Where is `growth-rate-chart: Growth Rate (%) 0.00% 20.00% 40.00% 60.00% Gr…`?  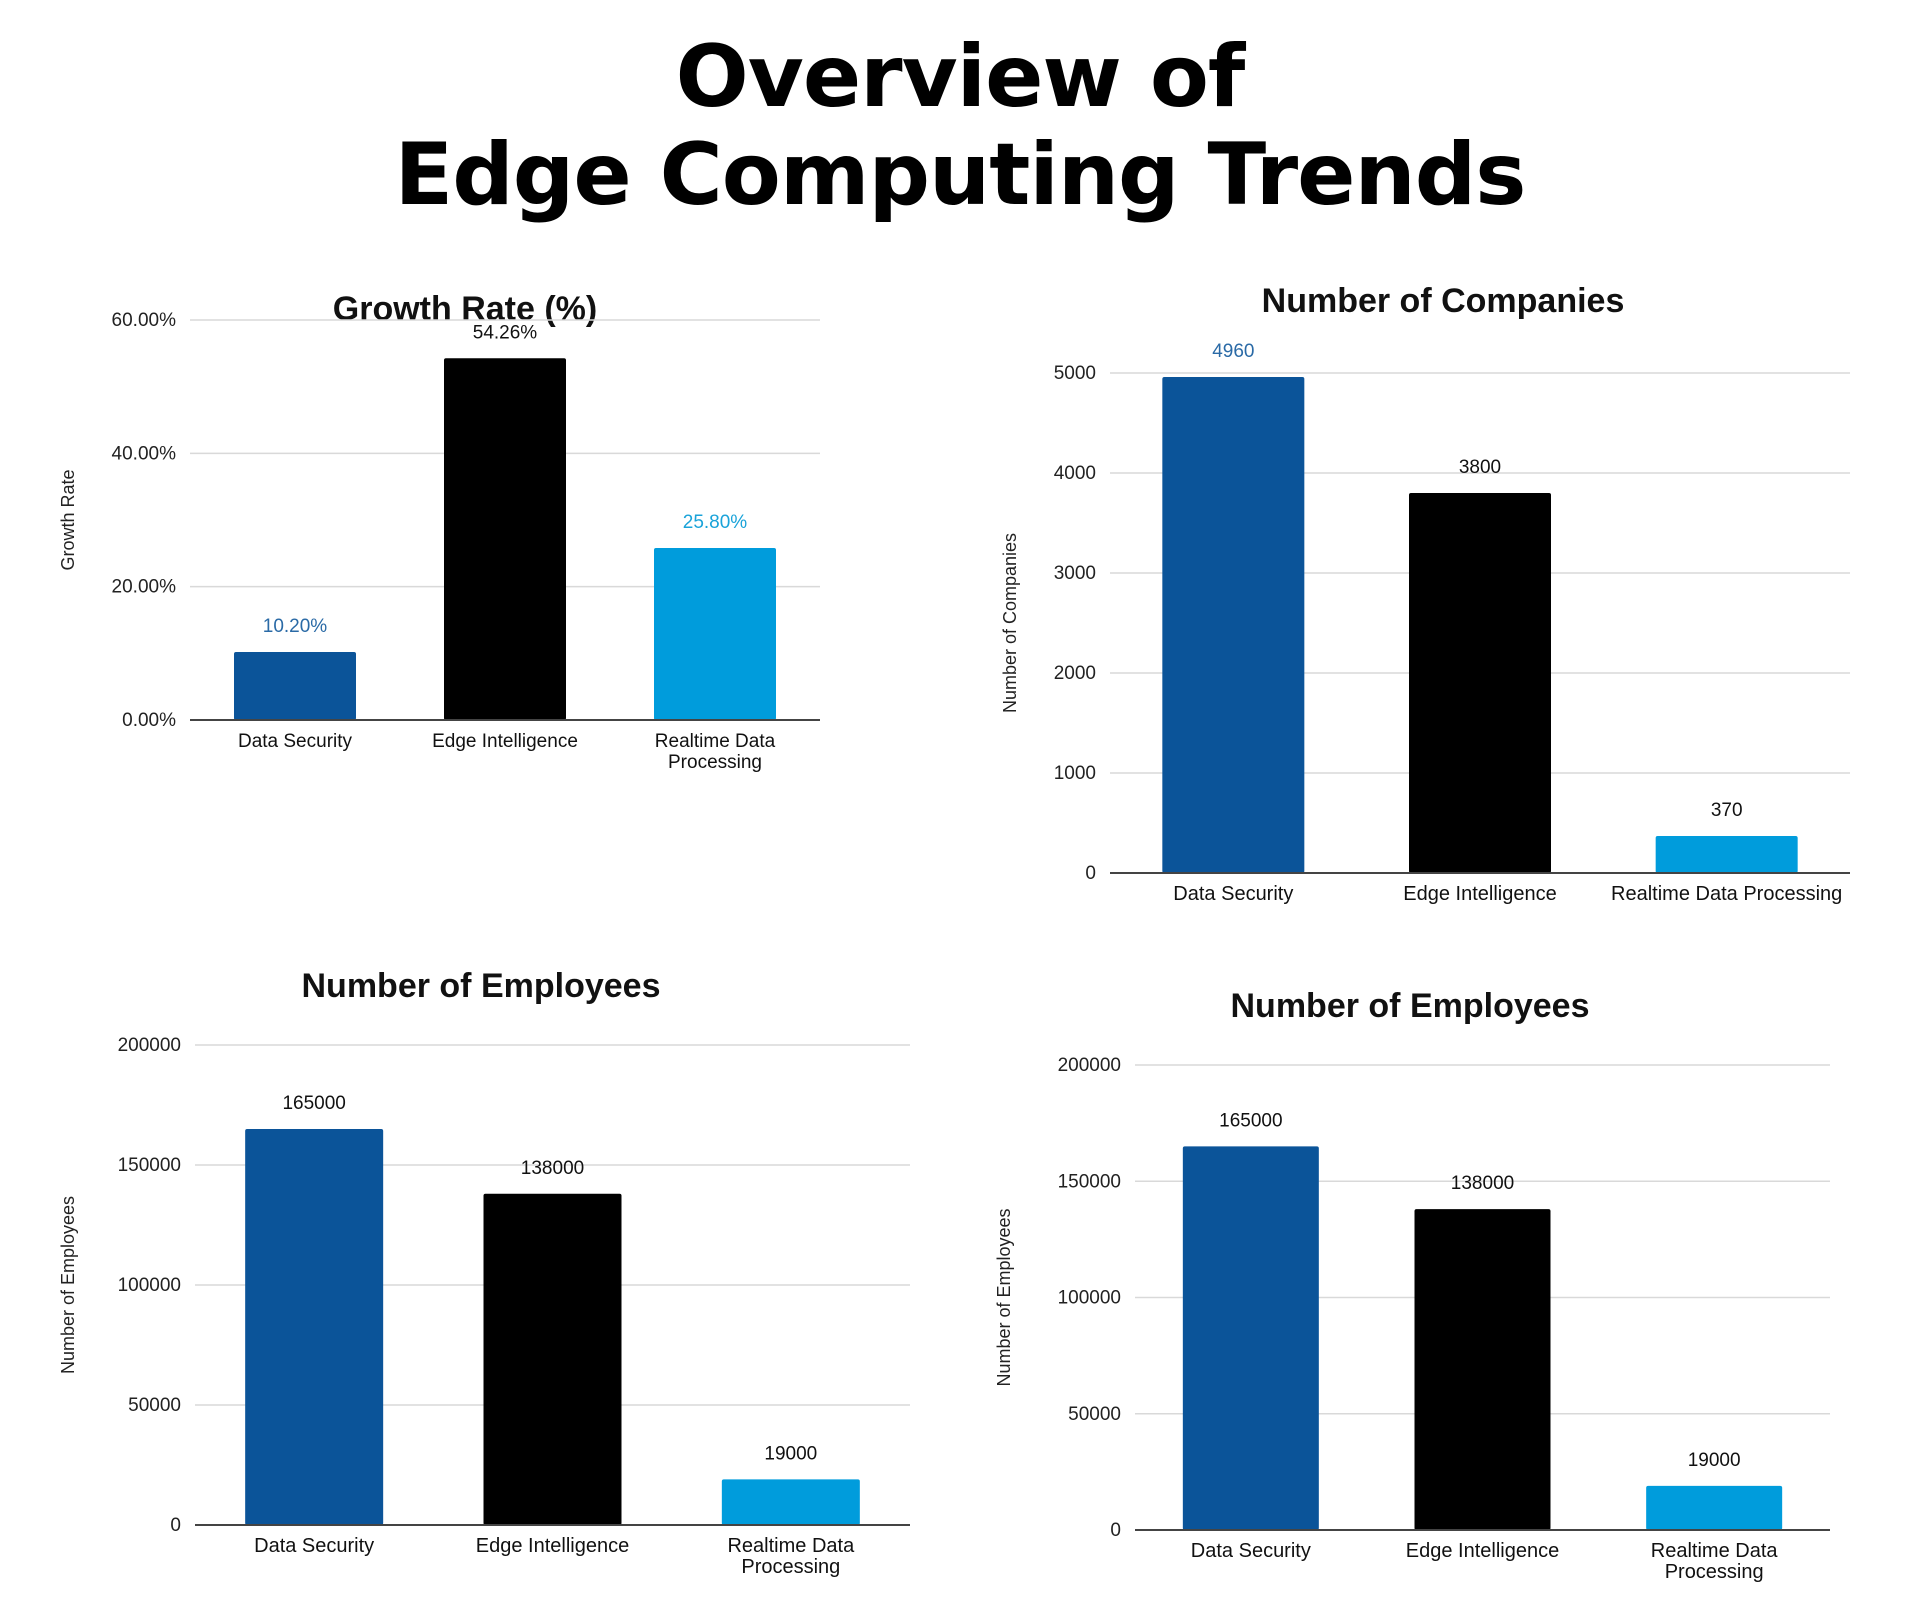 growth-rate-chart: Growth Rate (%) 0.00% 20.00% 40.00% 60.00% Gr… is located at coordinates (439, 531).